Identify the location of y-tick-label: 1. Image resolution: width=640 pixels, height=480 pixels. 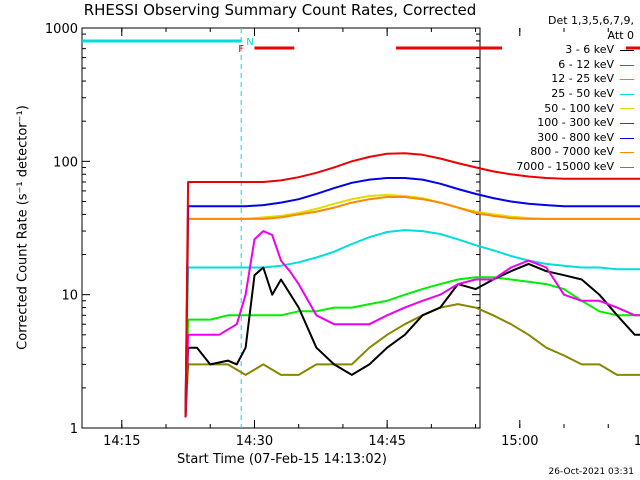
(74, 429).